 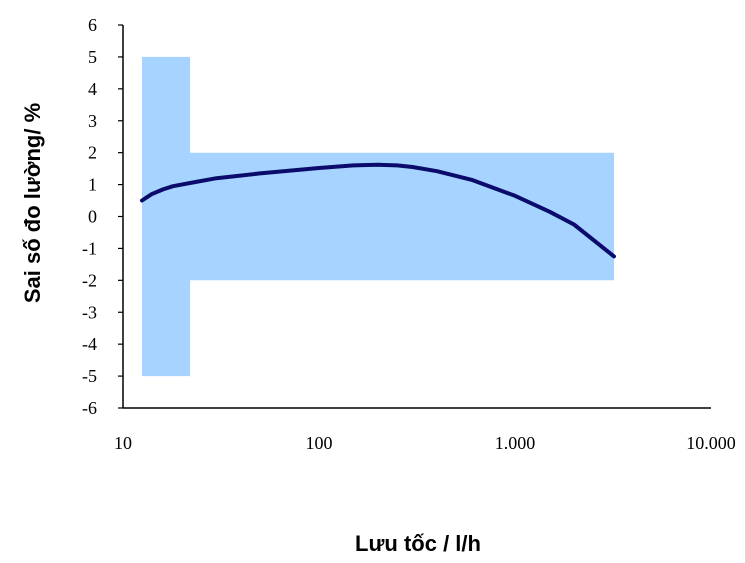 What do you see at coordinates (89, 344) in the screenshot?
I see `y-tick-label: -4` at bounding box center [89, 344].